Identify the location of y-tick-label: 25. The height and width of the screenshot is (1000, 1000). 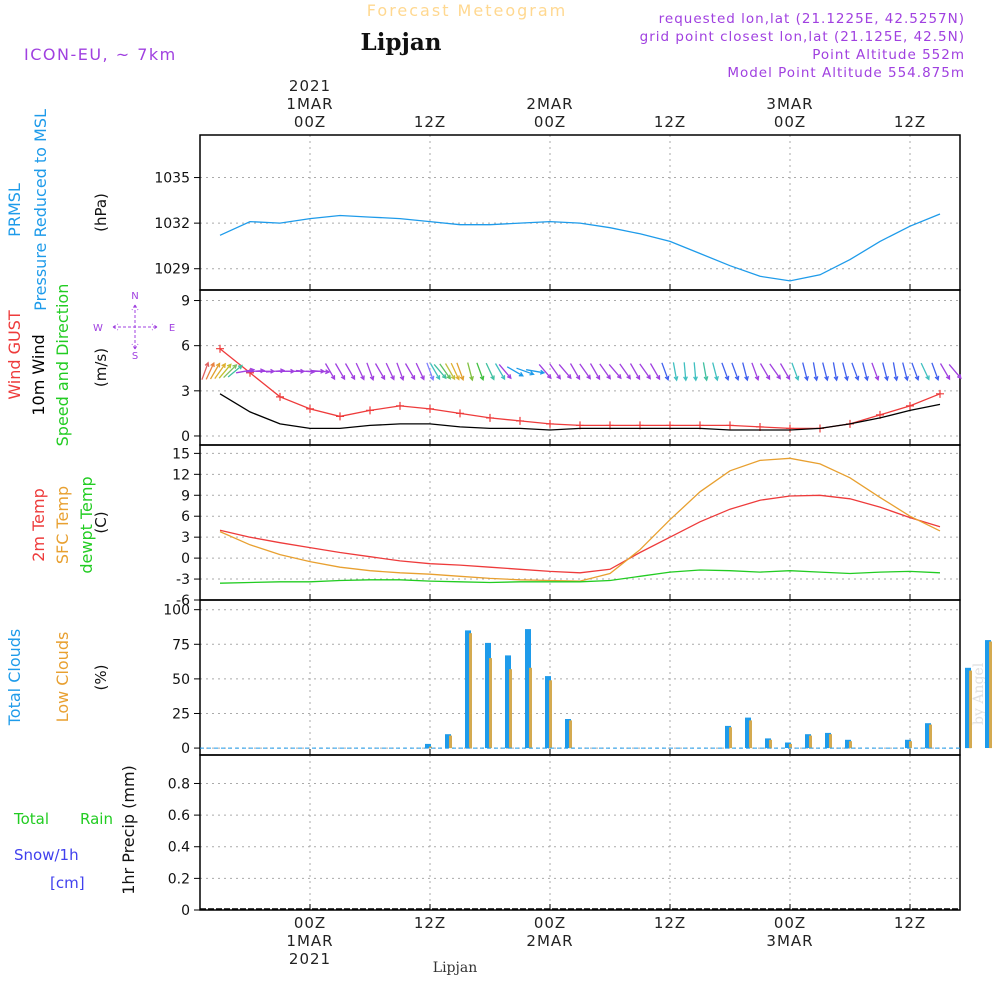
(181, 714).